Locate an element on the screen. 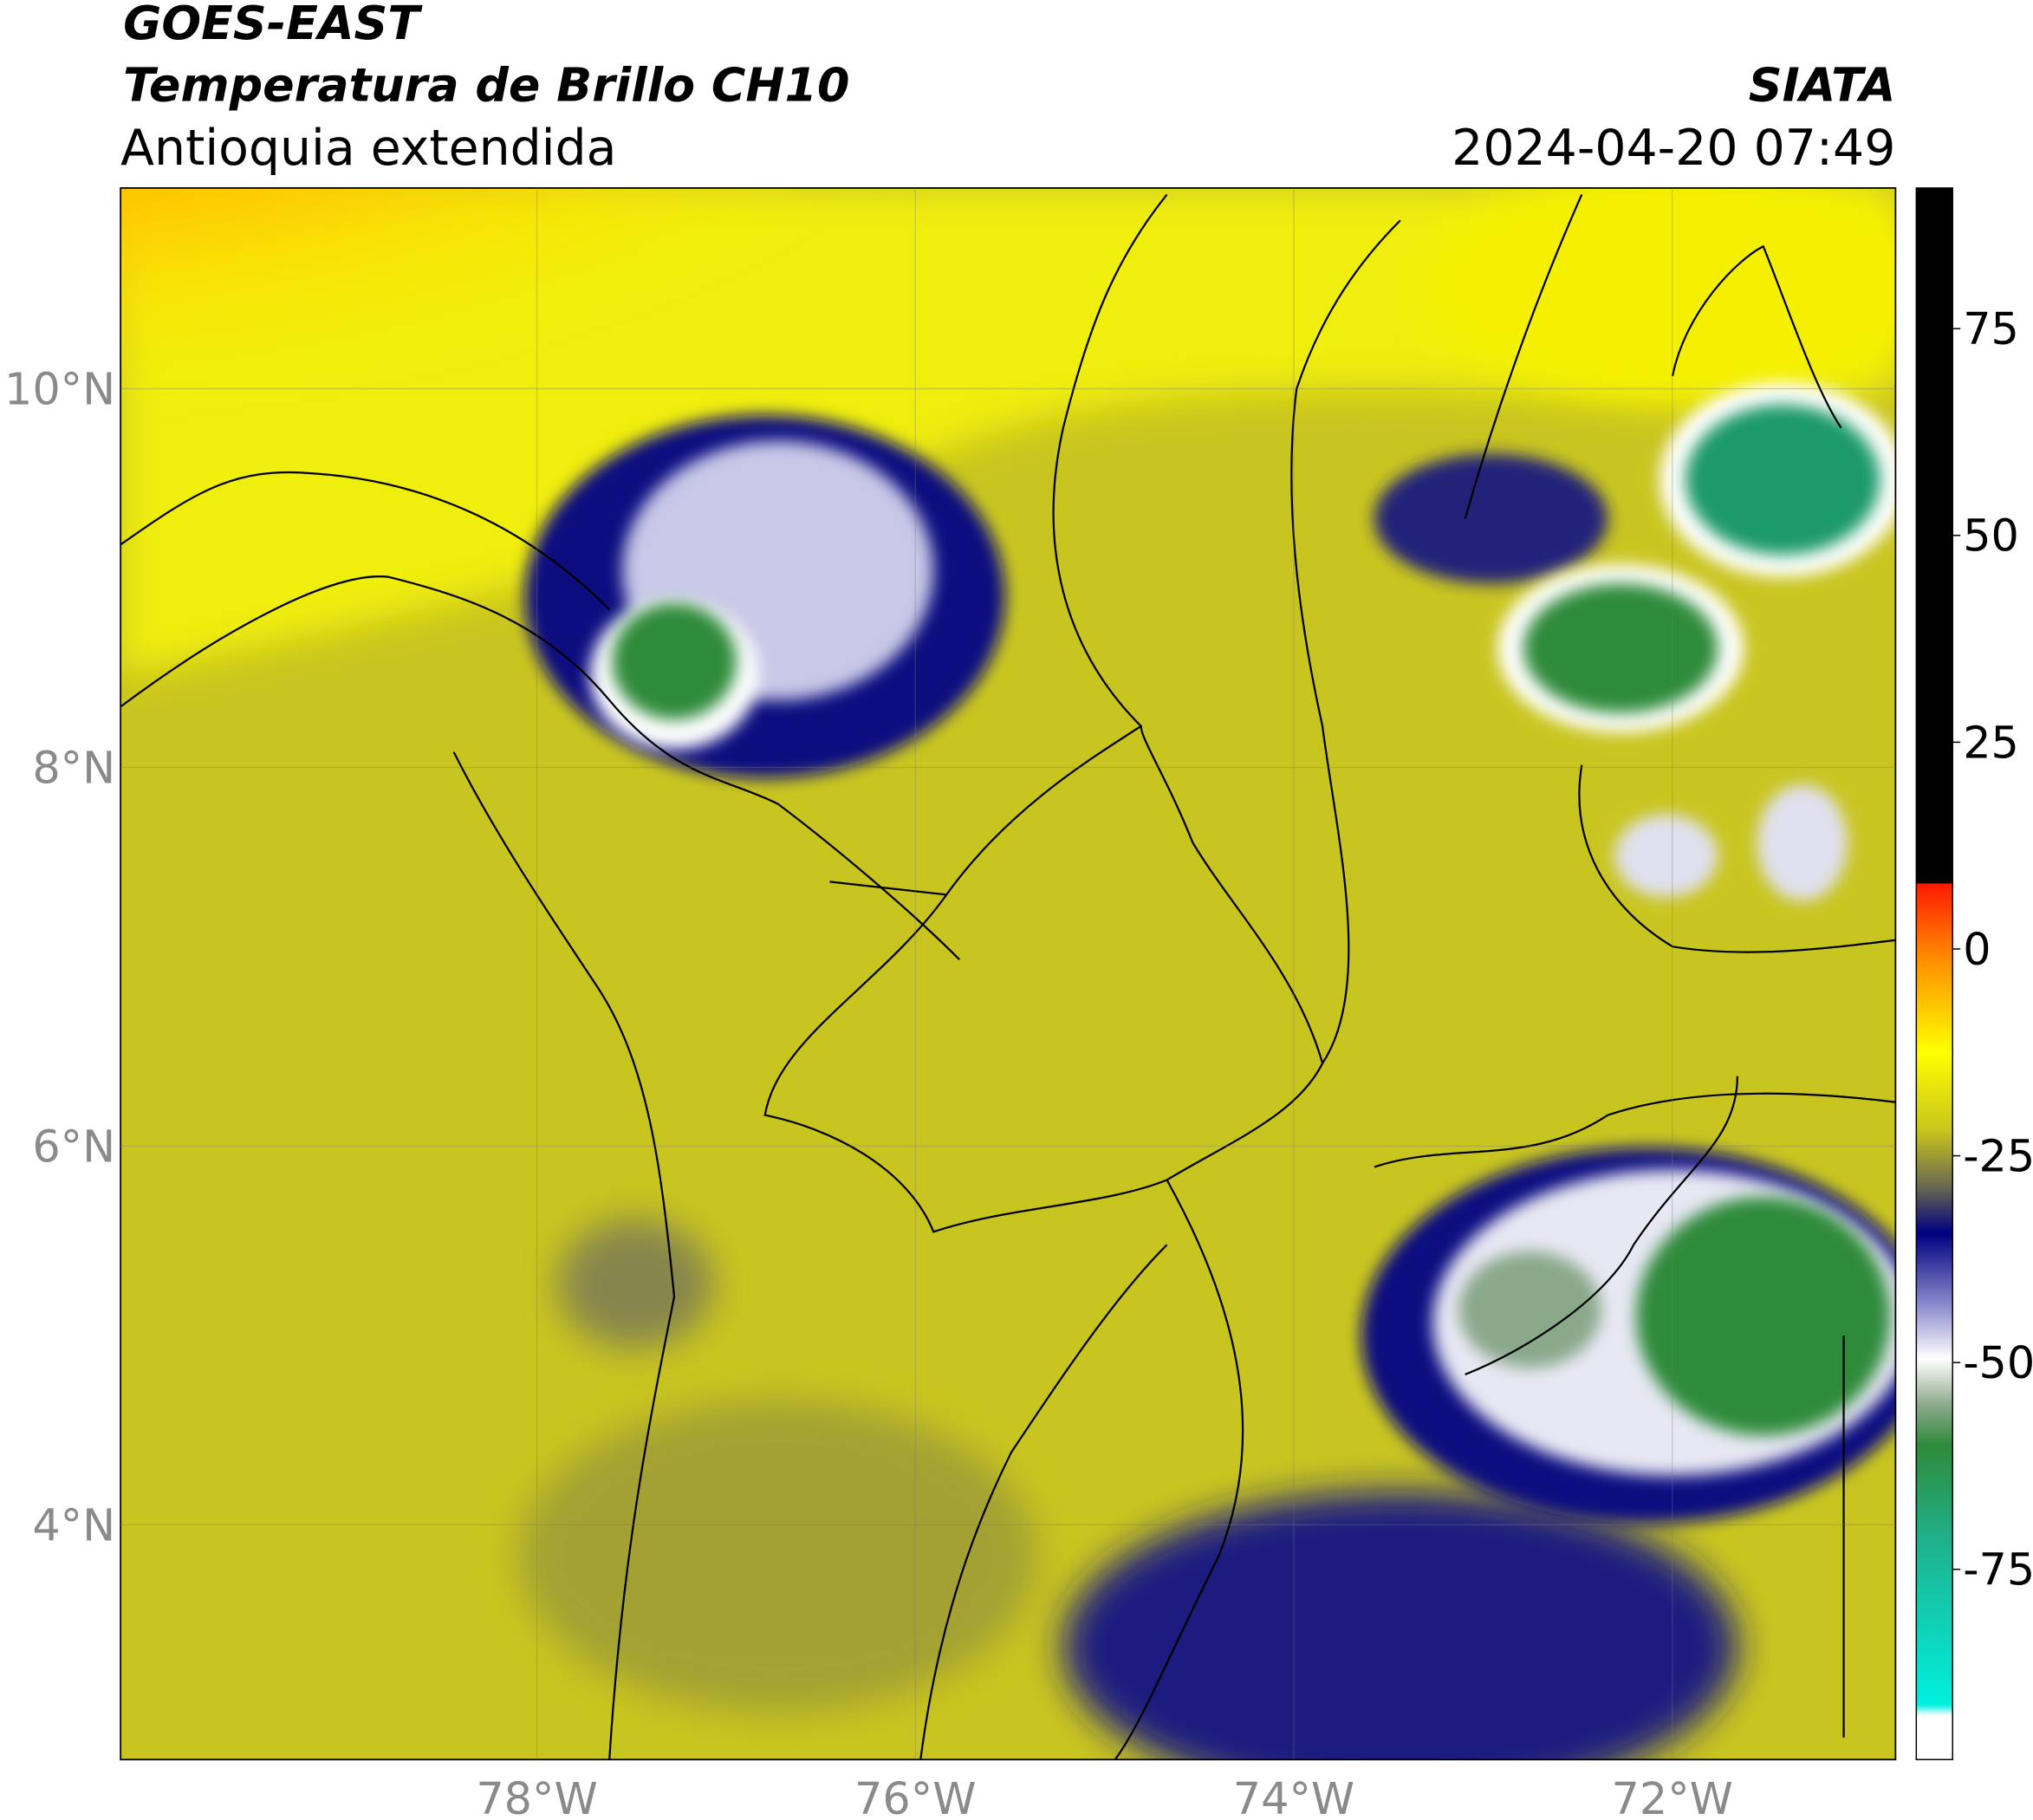 Image resolution: width=2033 pixels, height=1820 pixels. datetime: 2024-04-20 07:49 is located at coordinates (1673, 148).